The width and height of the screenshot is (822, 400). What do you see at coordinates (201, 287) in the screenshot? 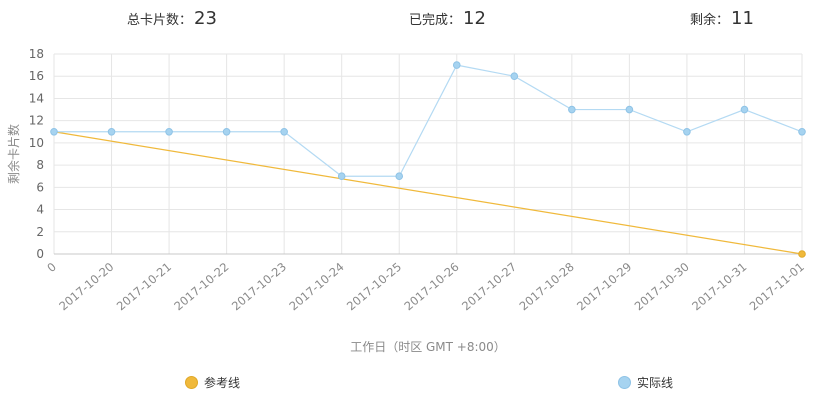
I see `x-tick-label: 2017-10-22` at bounding box center [201, 287].